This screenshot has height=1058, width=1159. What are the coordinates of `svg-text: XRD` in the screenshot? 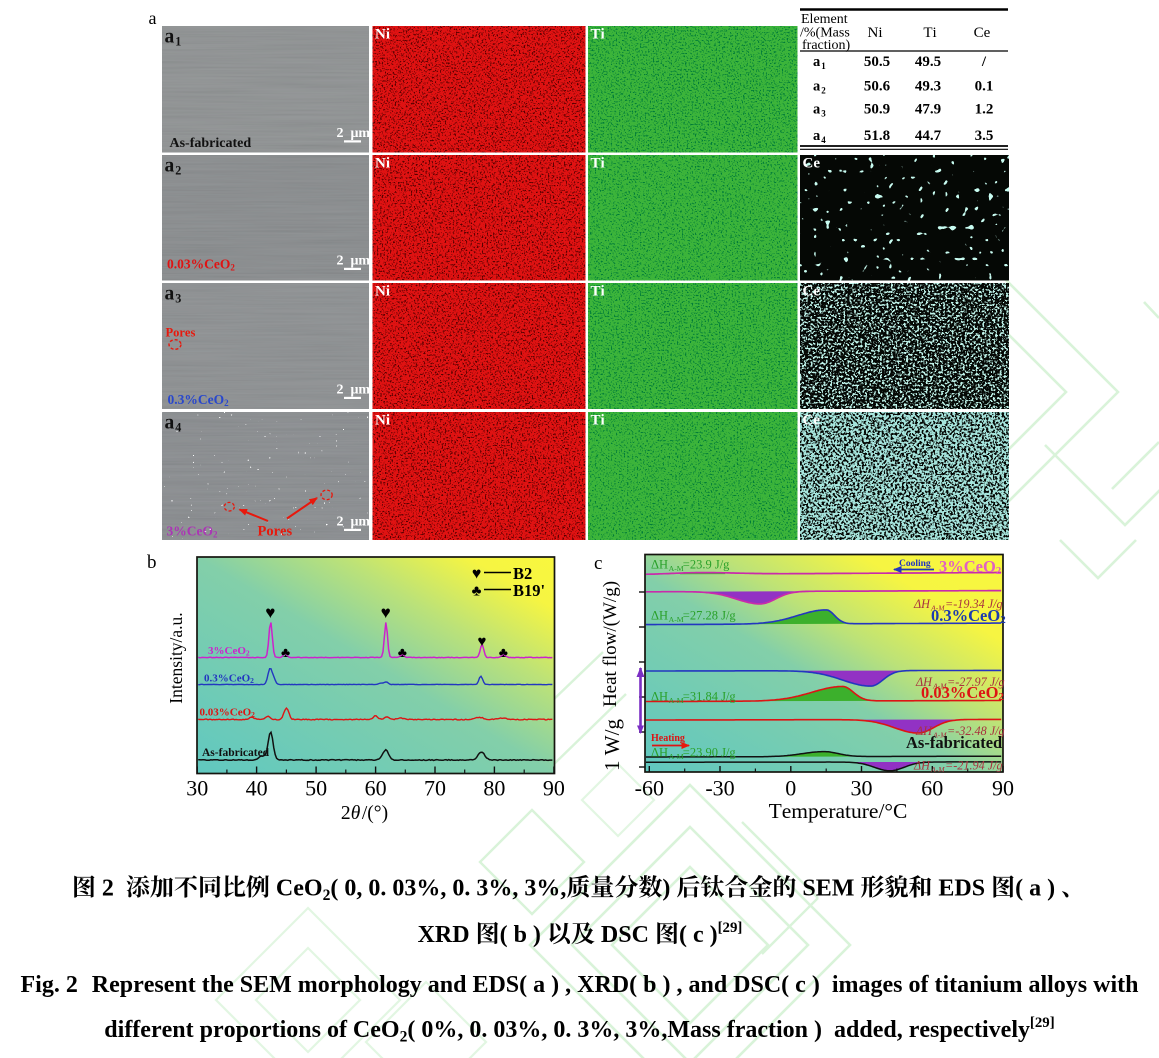 It's located at (447, 935).